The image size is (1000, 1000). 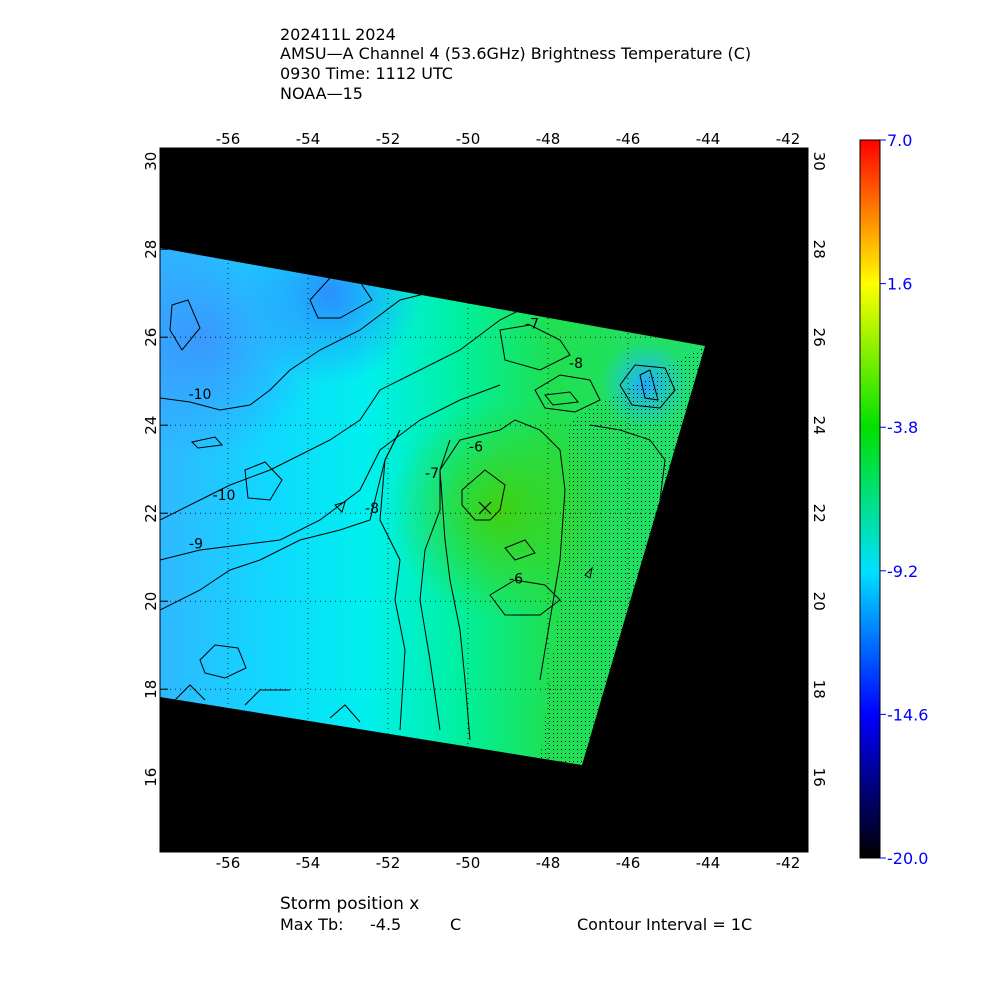 What do you see at coordinates (708, 139) in the screenshot?
I see `x-tick-label-top: -44` at bounding box center [708, 139].